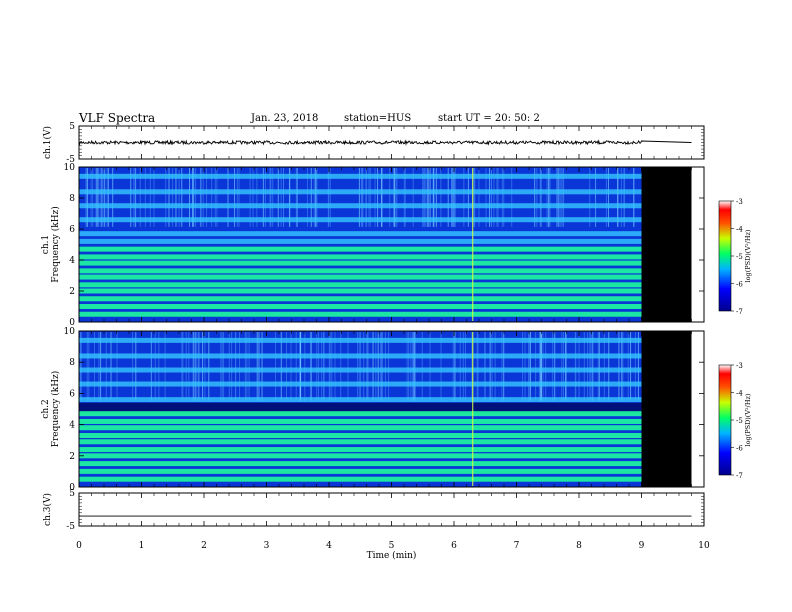 Image resolution: width=792 pixels, height=612 pixels. What do you see at coordinates (72, 261) in the screenshot?
I see `y-tick-label: 4` at bounding box center [72, 261].